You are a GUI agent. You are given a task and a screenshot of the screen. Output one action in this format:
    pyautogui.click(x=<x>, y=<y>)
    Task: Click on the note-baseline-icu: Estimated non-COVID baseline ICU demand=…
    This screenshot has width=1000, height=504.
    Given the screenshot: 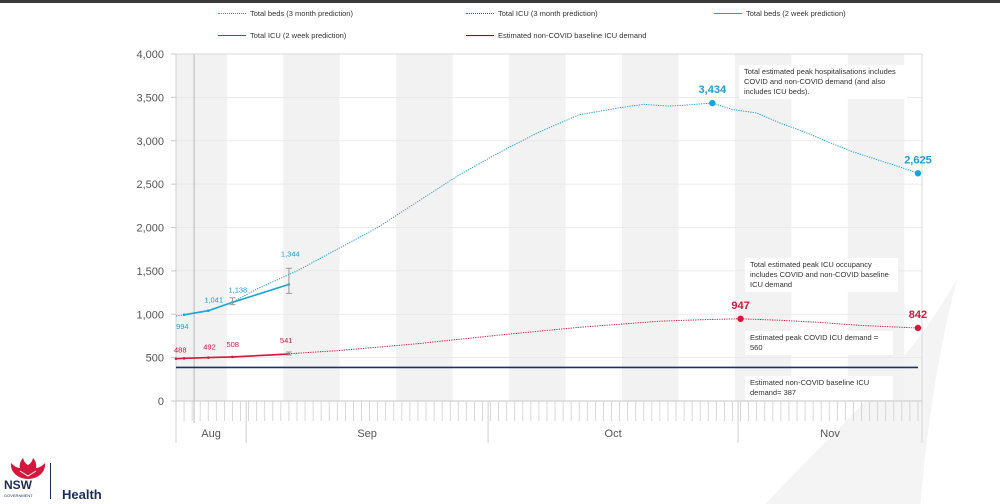 What is the action you would take?
    pyautogui.click(x=819, y=388)
    